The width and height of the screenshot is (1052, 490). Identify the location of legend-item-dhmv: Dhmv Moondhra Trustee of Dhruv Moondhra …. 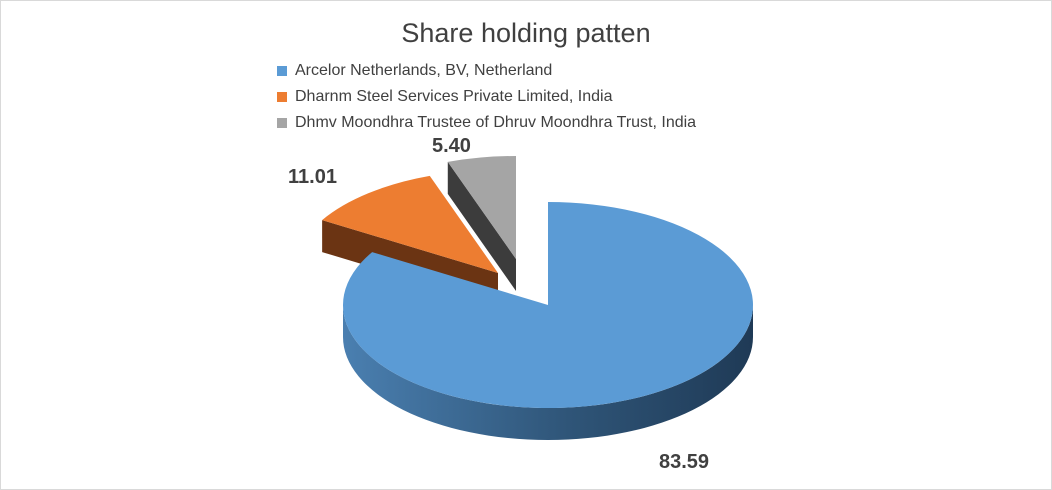
(486, 123).